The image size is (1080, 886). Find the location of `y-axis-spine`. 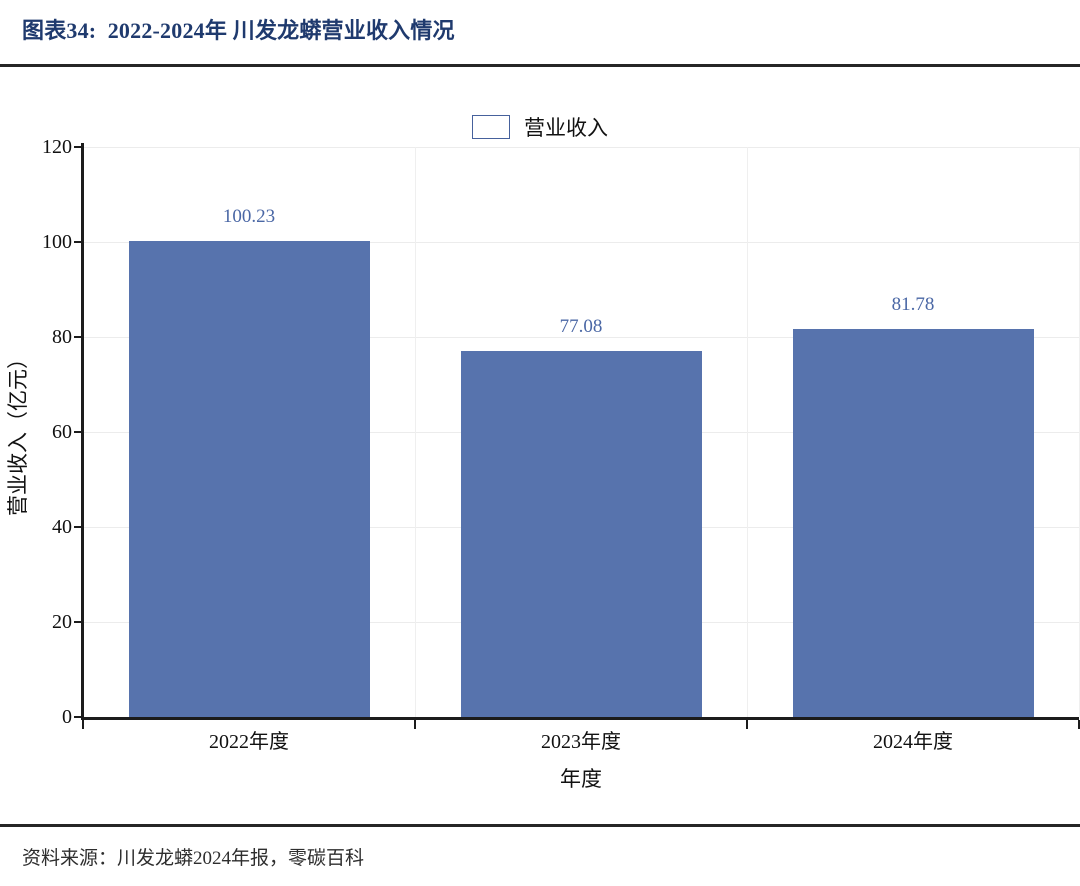

y-axis-spine is located at coordinates (82, 431).